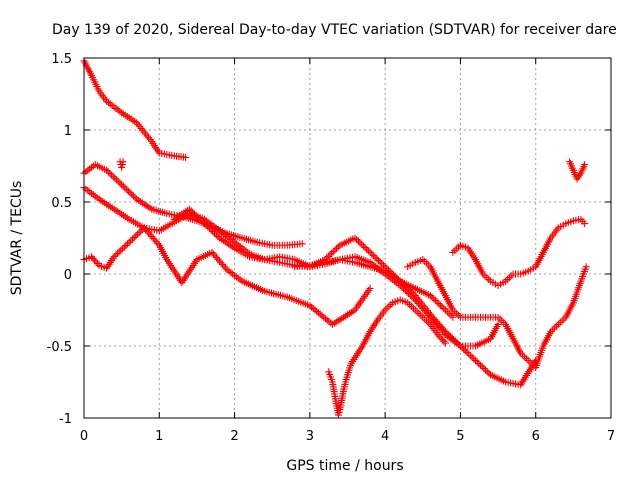 This screenshot has height=480, width=640. I want to click on x-axis-label: GPS time / hours, so click(344, 466).